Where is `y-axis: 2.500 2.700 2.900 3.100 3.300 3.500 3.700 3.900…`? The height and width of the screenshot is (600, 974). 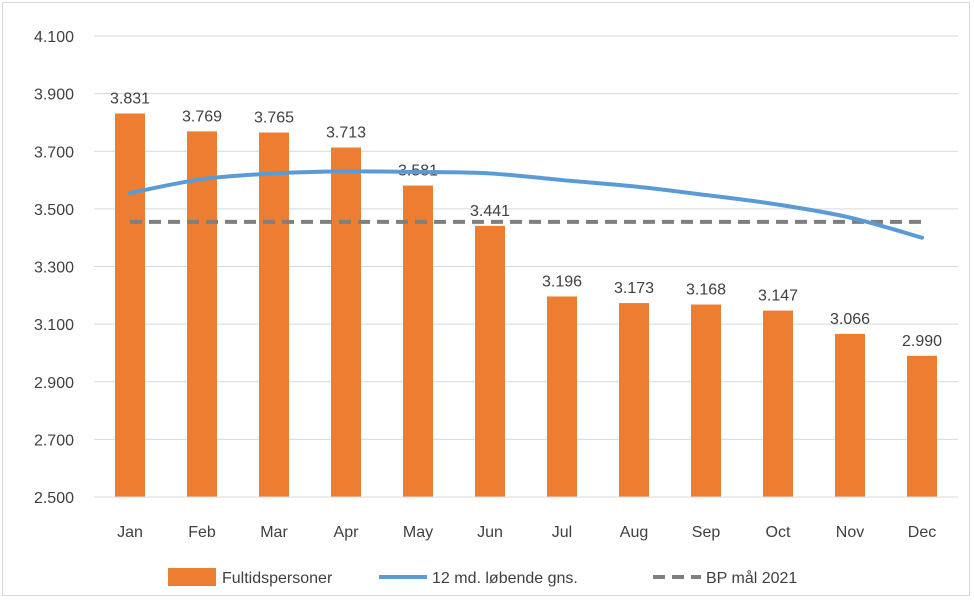 y-axis: 2.500 2.700 2.900 3.100 3.300 3.500 3.700 3.900… is located at coordinates (54, 268).